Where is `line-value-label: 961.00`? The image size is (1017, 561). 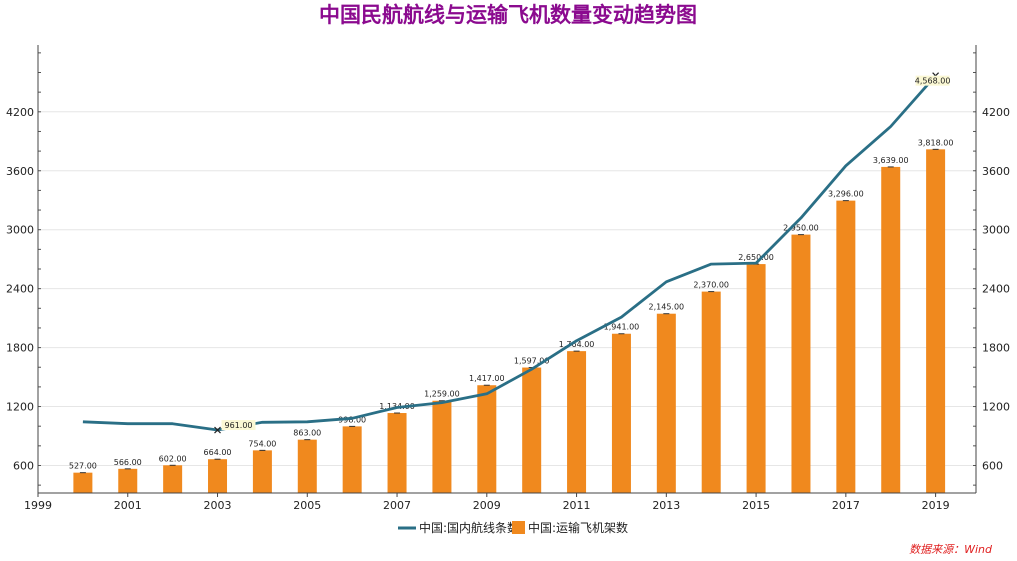 line-value-label: 961.00 is located at coordinates (239, 425).